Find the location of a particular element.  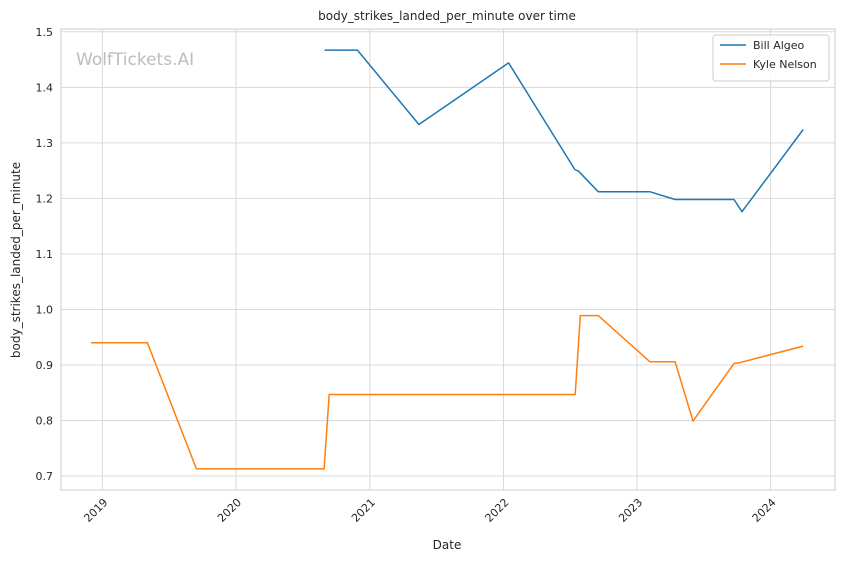

x-tick-label: 2023 is located at coordinates (630, 510).